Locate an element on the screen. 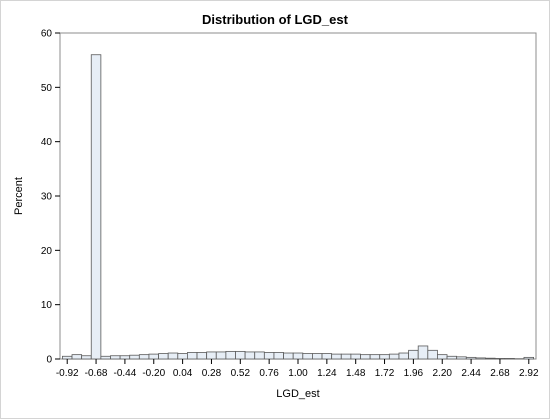  y-tick-label: 50 is located at coordinates (47, 88).